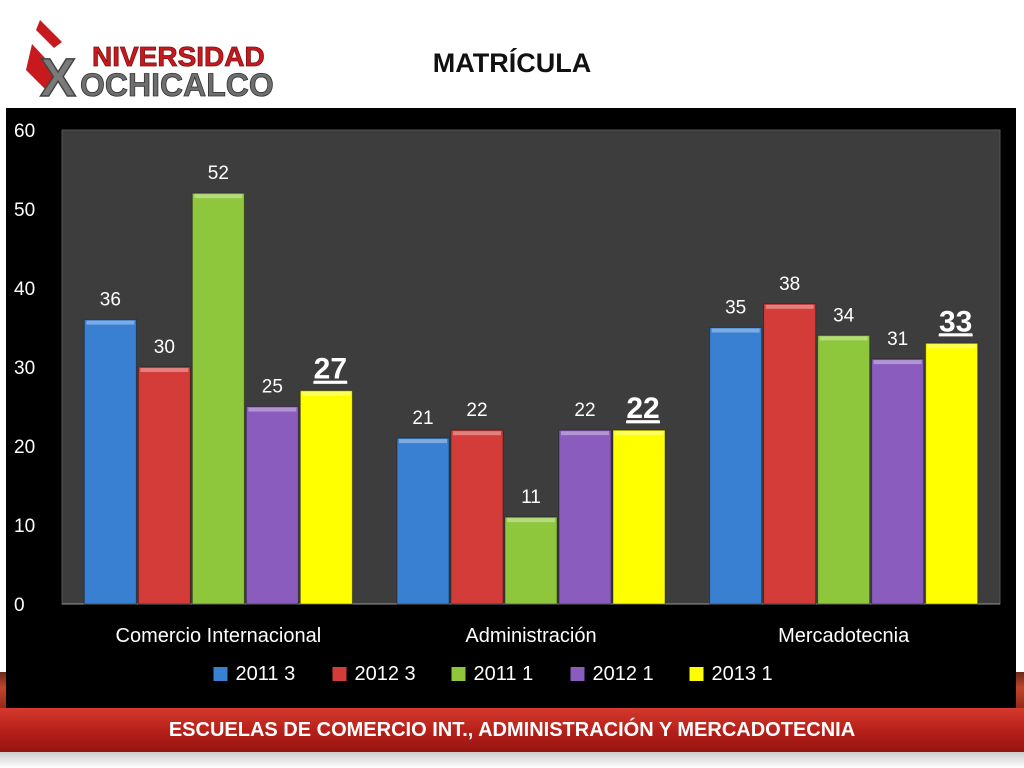 The width and height of the screenshot is (1024, 768). Describe the element at coordinates (164, 347) in the screenshot. I see `data-label: 30` at that location.